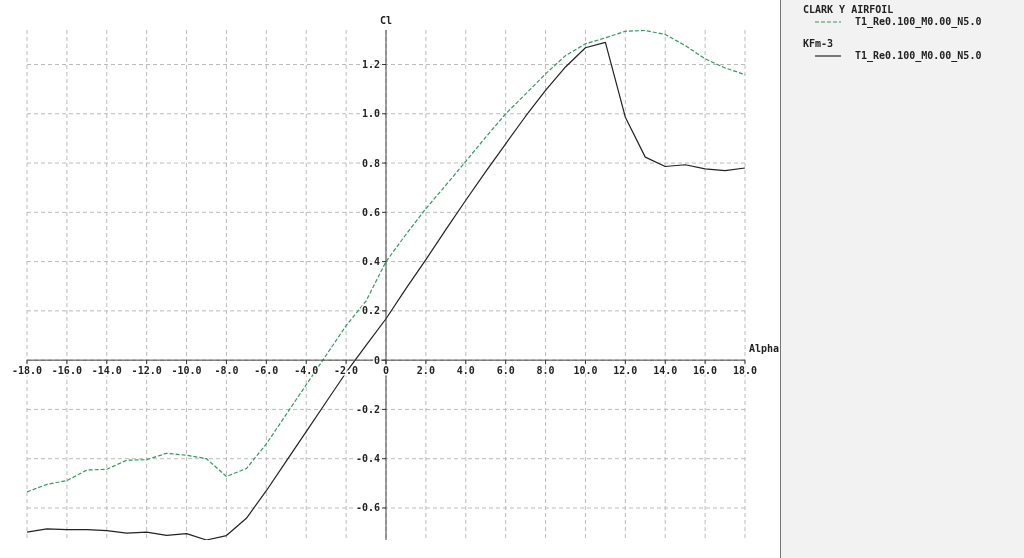  What do you see at coordinates (226, 371) in the screenshot?
I see `x-tick-label: -8.0` at bounding box center [226, 371].